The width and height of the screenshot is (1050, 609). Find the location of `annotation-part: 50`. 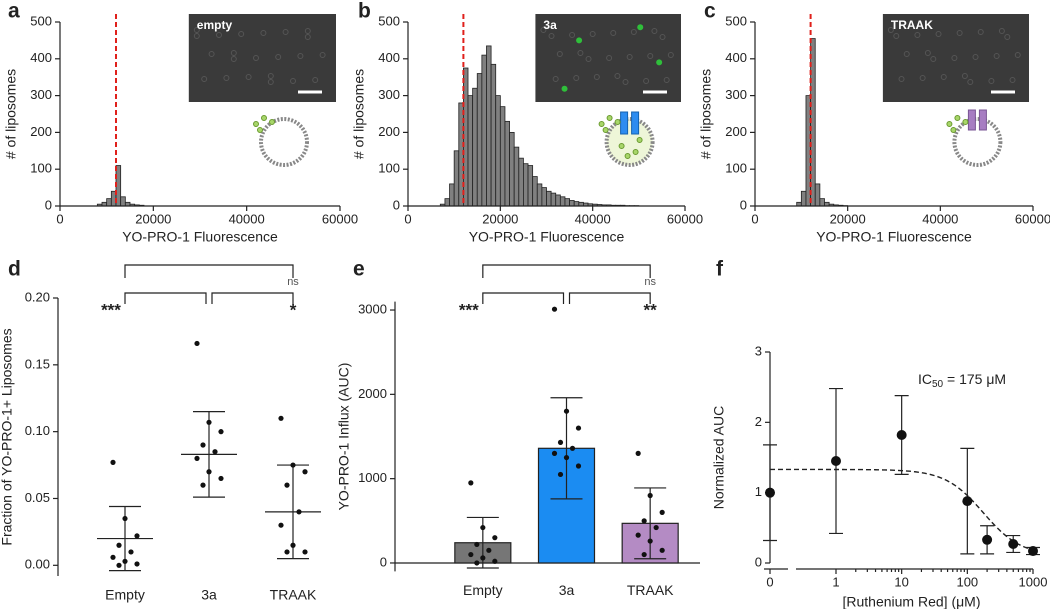

annotation-part: 50 is located at coordinates (938, 384).